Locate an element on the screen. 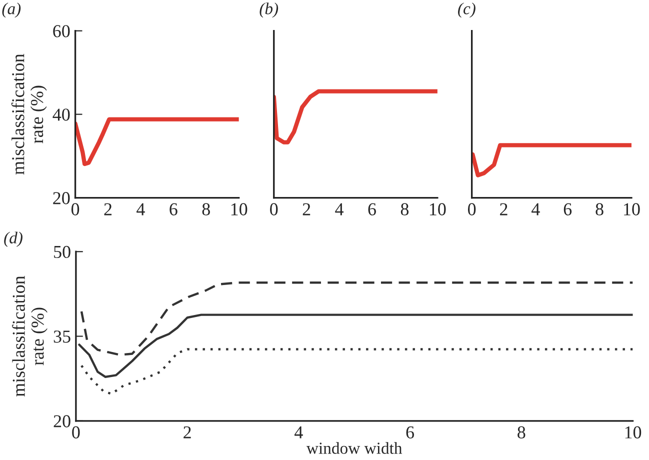  chart-title: (a) is located at coordinates (11, 10).